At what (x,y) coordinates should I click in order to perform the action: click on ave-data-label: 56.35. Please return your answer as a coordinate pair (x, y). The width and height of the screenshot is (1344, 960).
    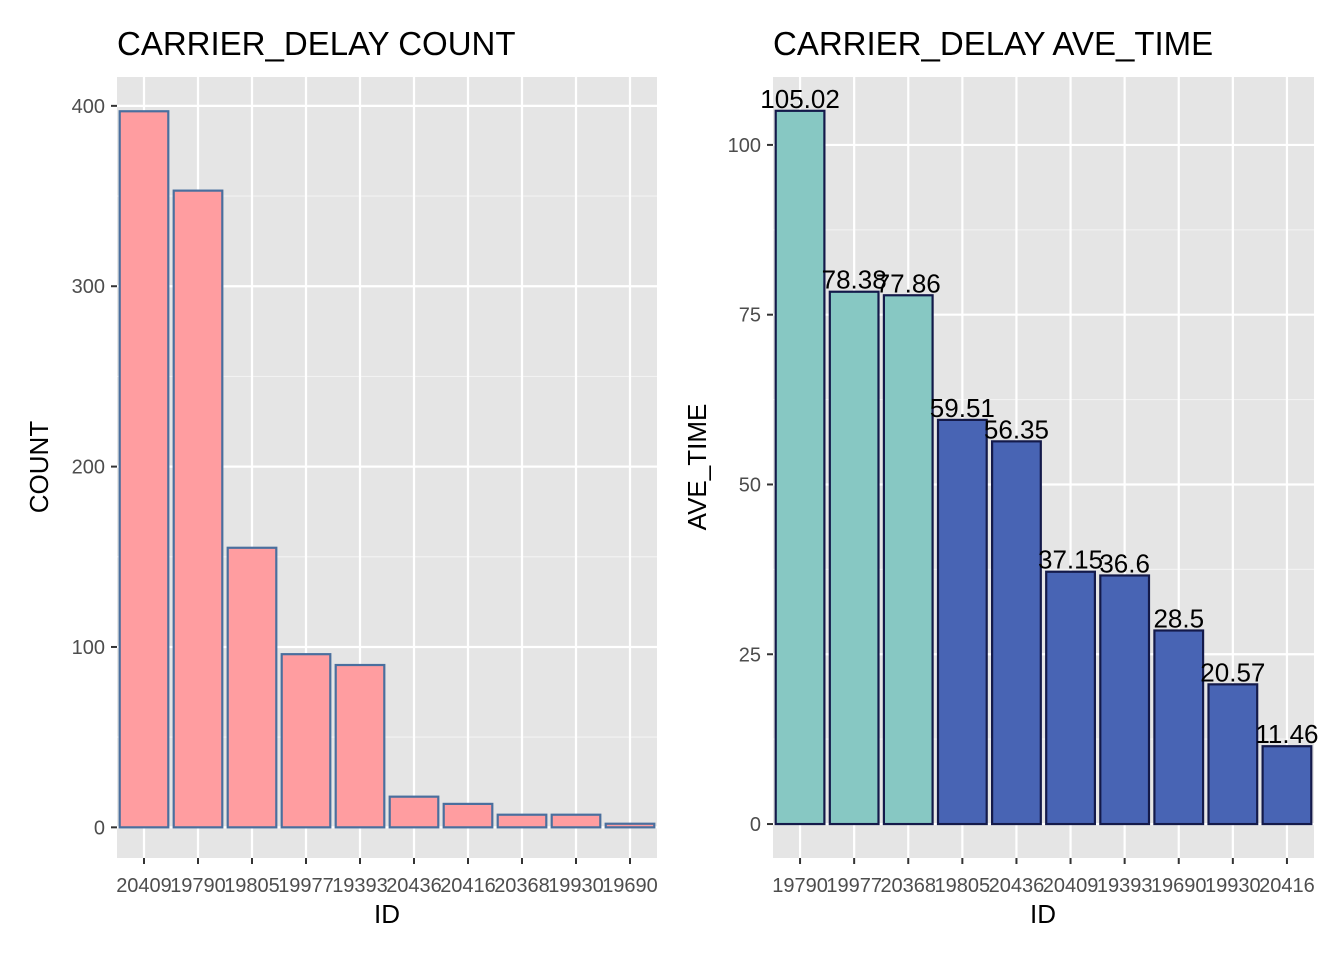
    Looking at the image, I should click on (1016, 429).